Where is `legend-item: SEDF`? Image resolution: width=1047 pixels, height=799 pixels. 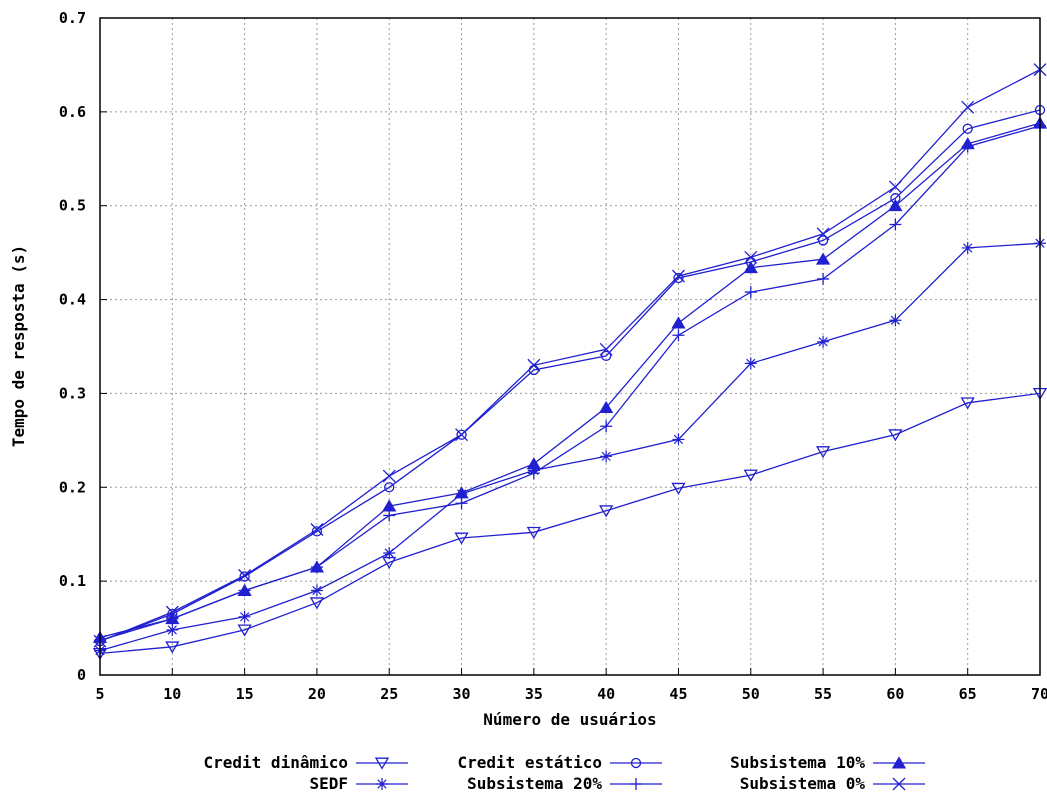 legend-item: SEDF is located at coordinates (358, 783).